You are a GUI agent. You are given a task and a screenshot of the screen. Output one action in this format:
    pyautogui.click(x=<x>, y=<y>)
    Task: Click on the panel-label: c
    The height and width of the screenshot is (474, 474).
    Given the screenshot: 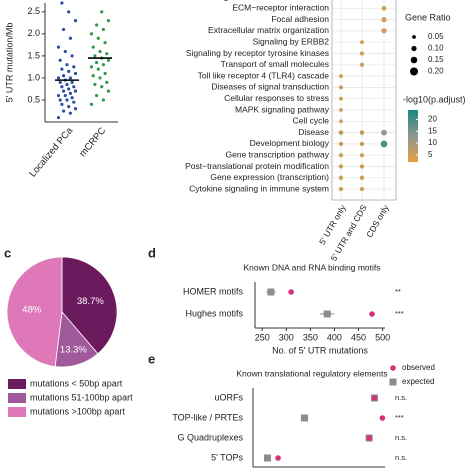 What is the action you would take?
    pyautogui.click(x=7, y=252)
    